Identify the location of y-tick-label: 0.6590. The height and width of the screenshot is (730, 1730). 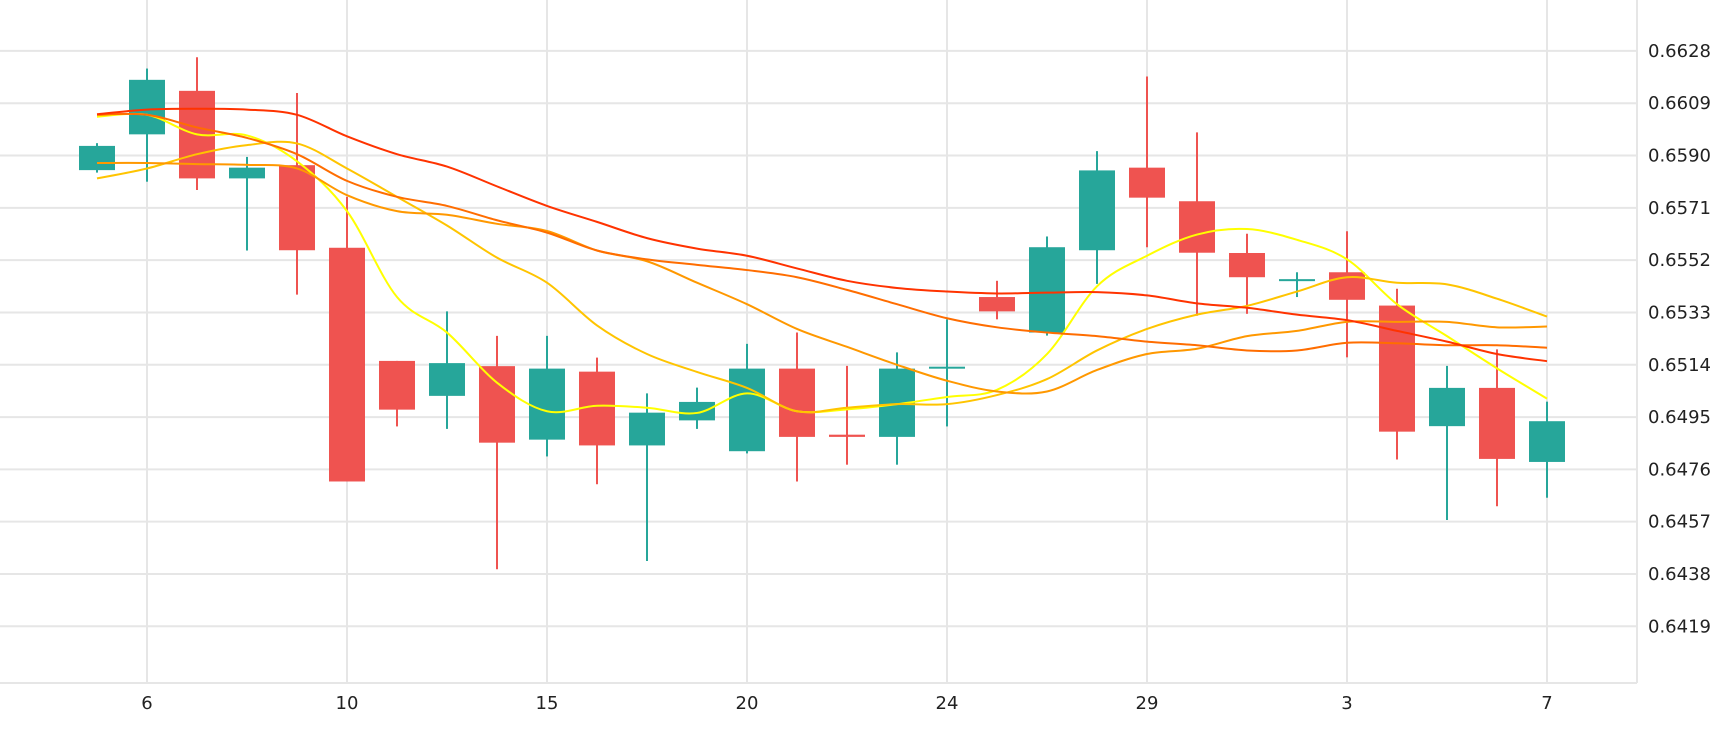
(1679, 156).